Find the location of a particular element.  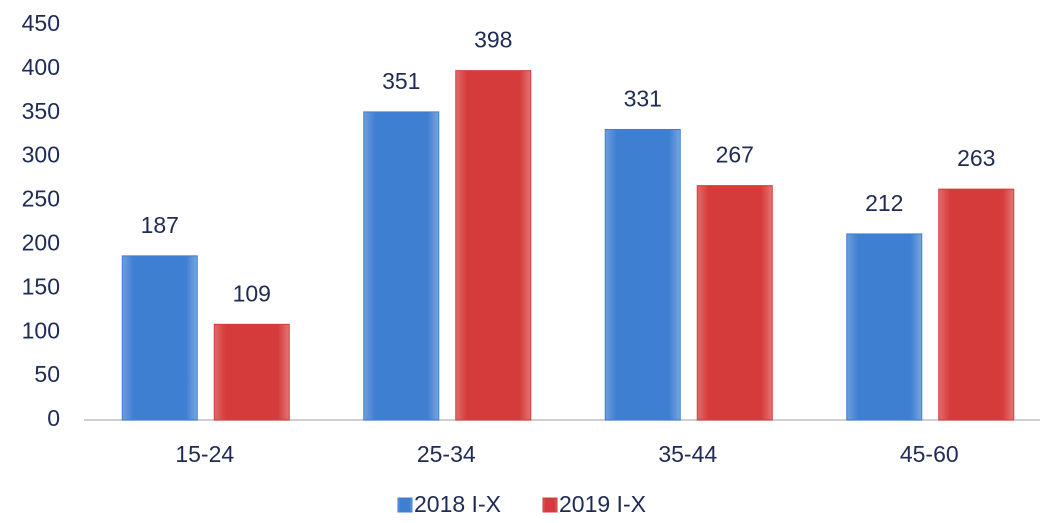

x-tick-label: 45-60 is located at coordinates (929, 454).